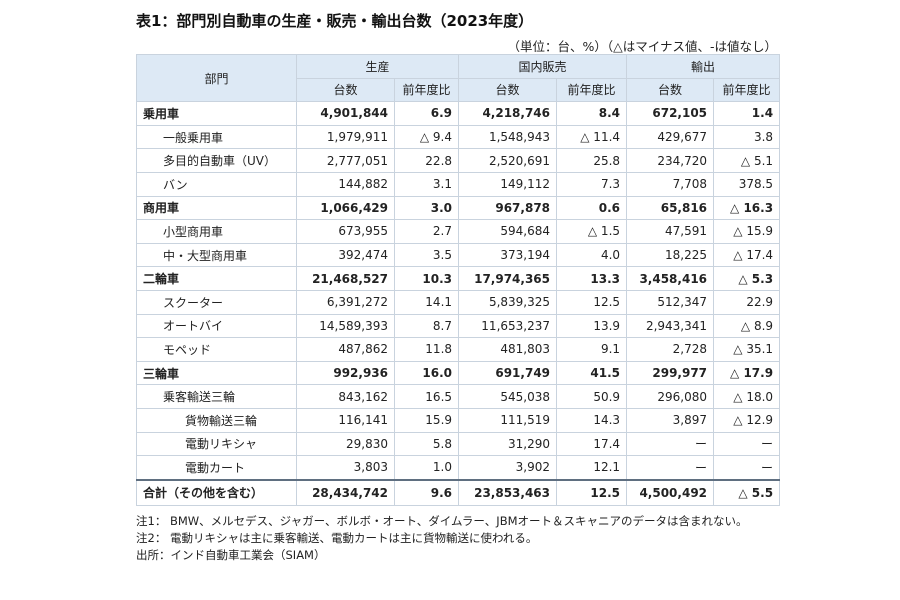  Describe the element at coordinates (508, 373) in the screenshot. I see `value-cell: 691,749` at that location.